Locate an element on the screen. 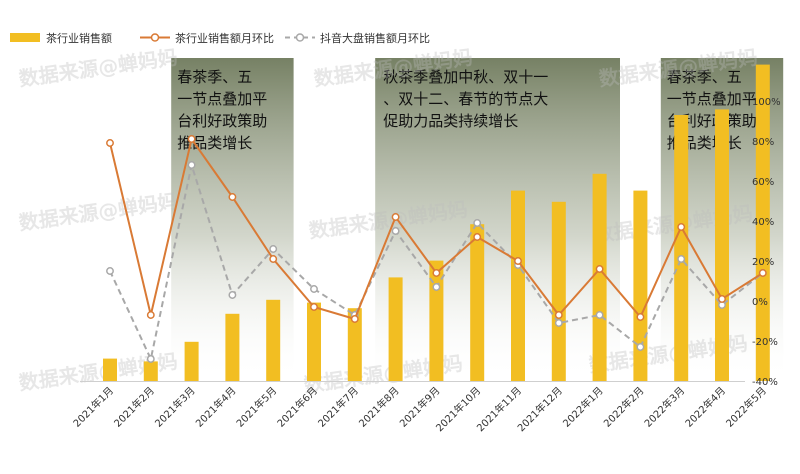 The height and width of the screenshot is (474, 800). point-douyin-2021年9月 is located at coordinates (436, 287).